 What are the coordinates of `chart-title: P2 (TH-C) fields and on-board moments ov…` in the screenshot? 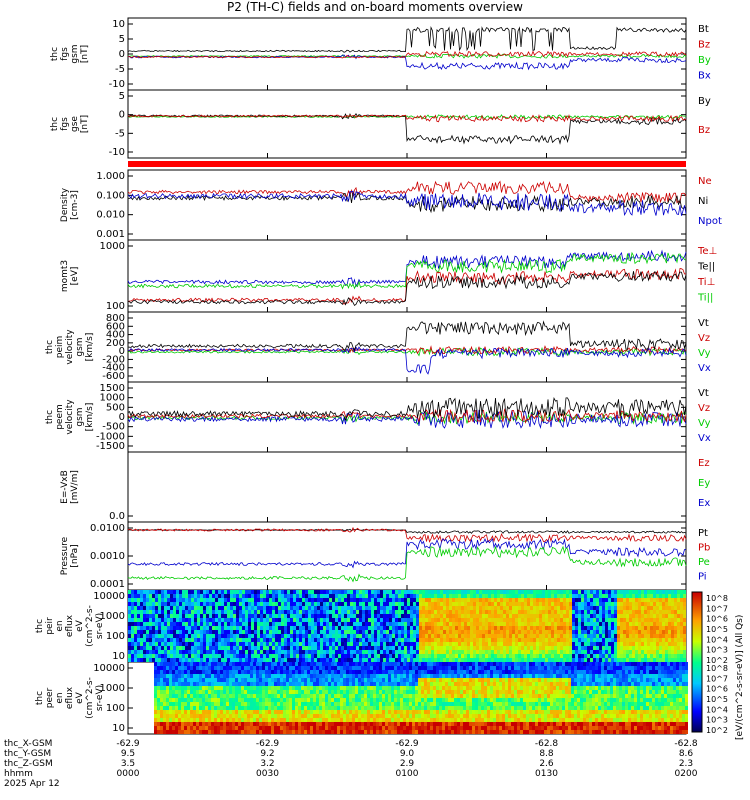 It's located at (375, 7).